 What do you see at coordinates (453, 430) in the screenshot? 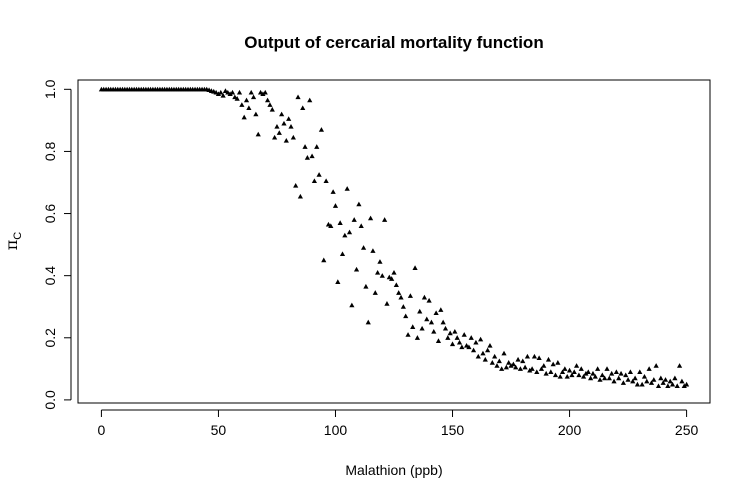
I see `x-tick-label: 150` at bounding box center [453, 430].